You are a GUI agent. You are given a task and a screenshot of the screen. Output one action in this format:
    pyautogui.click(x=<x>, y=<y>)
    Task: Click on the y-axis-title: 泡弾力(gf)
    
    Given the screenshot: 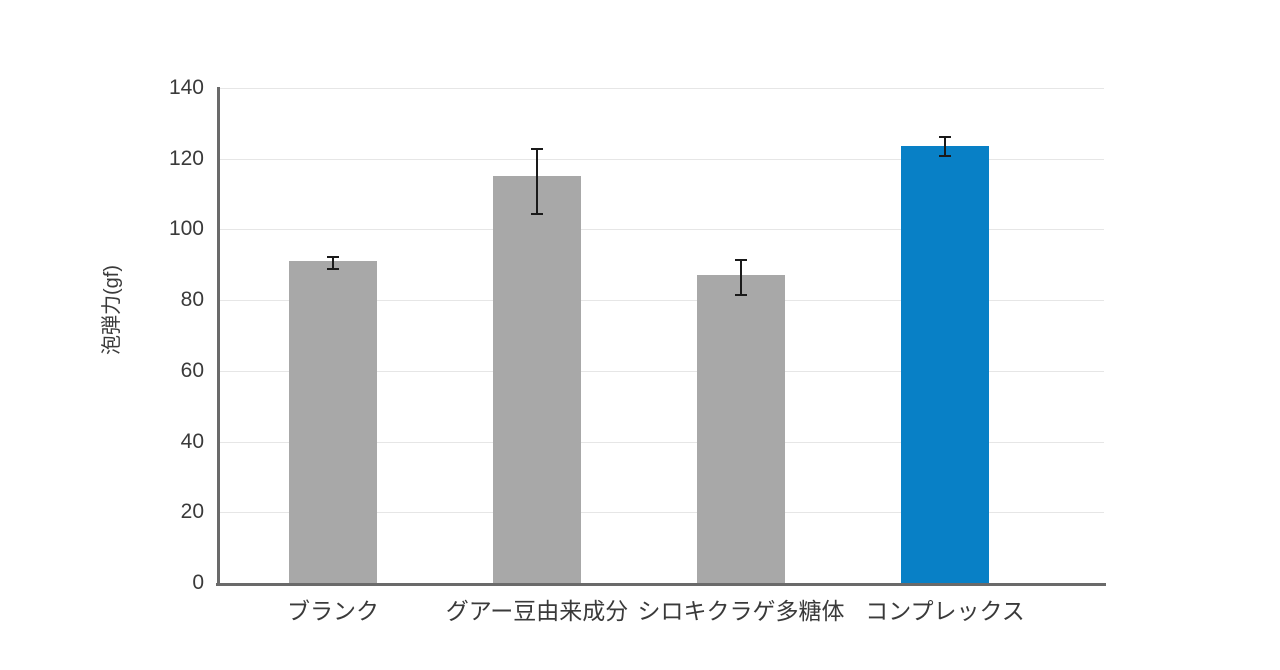 What is the action you would take?
    pyautogui.click(x=112, y=310)
    